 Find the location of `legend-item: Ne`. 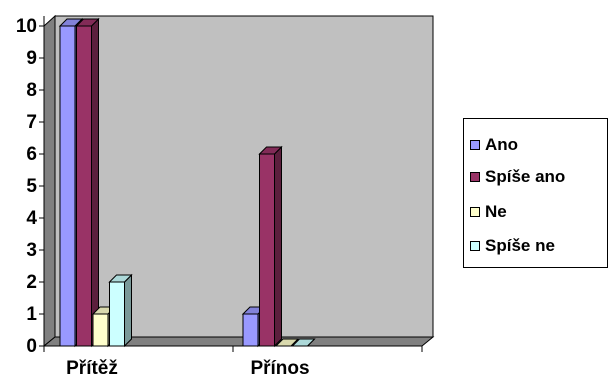

legend-item: Ne is located at coordinates (488, 212).